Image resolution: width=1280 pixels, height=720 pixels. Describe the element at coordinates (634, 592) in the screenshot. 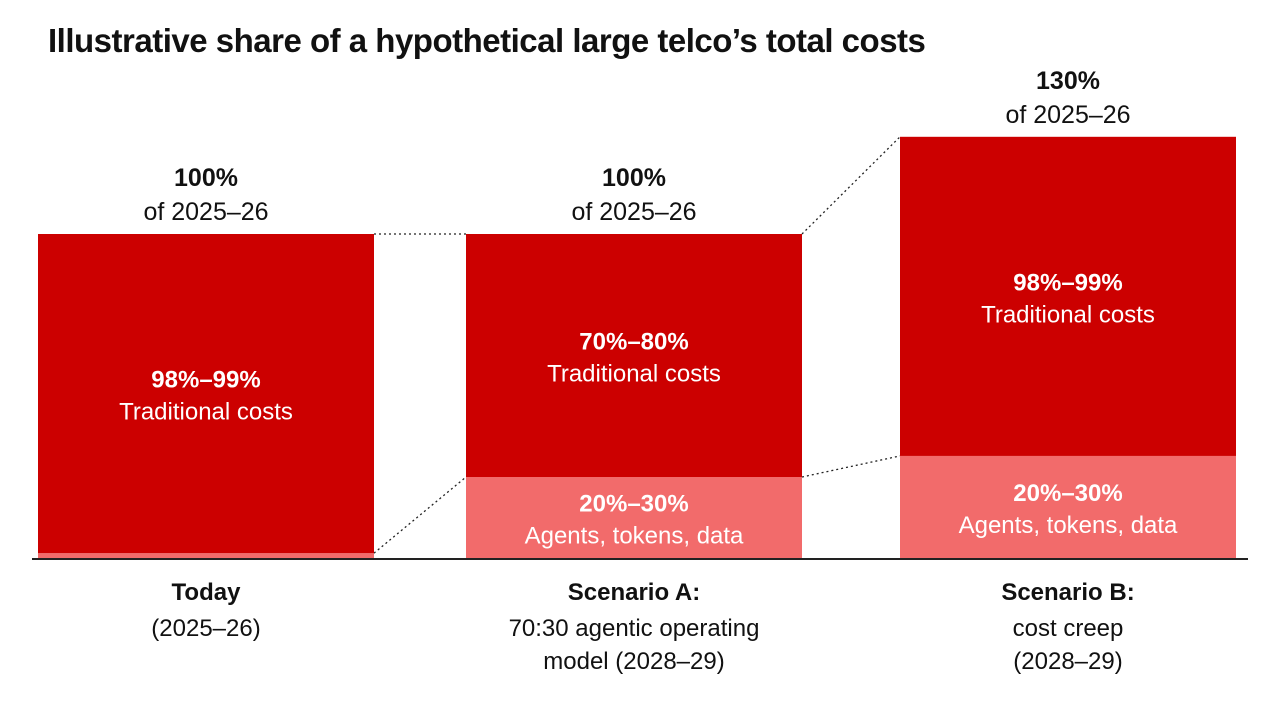

I see `category-label: Scenario A:` at that location.